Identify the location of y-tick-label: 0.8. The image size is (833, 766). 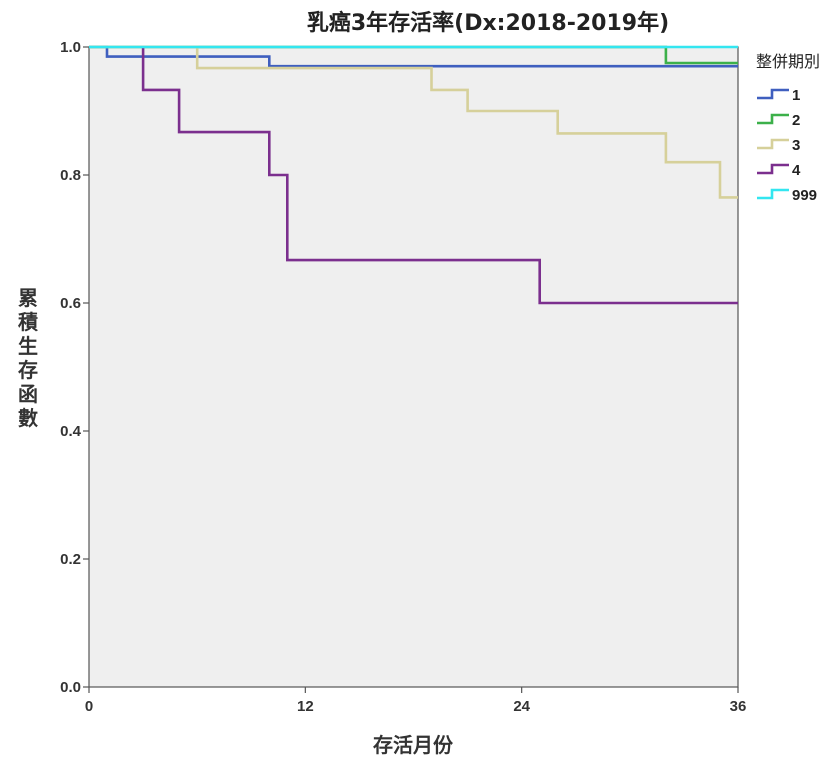
(70, 175).